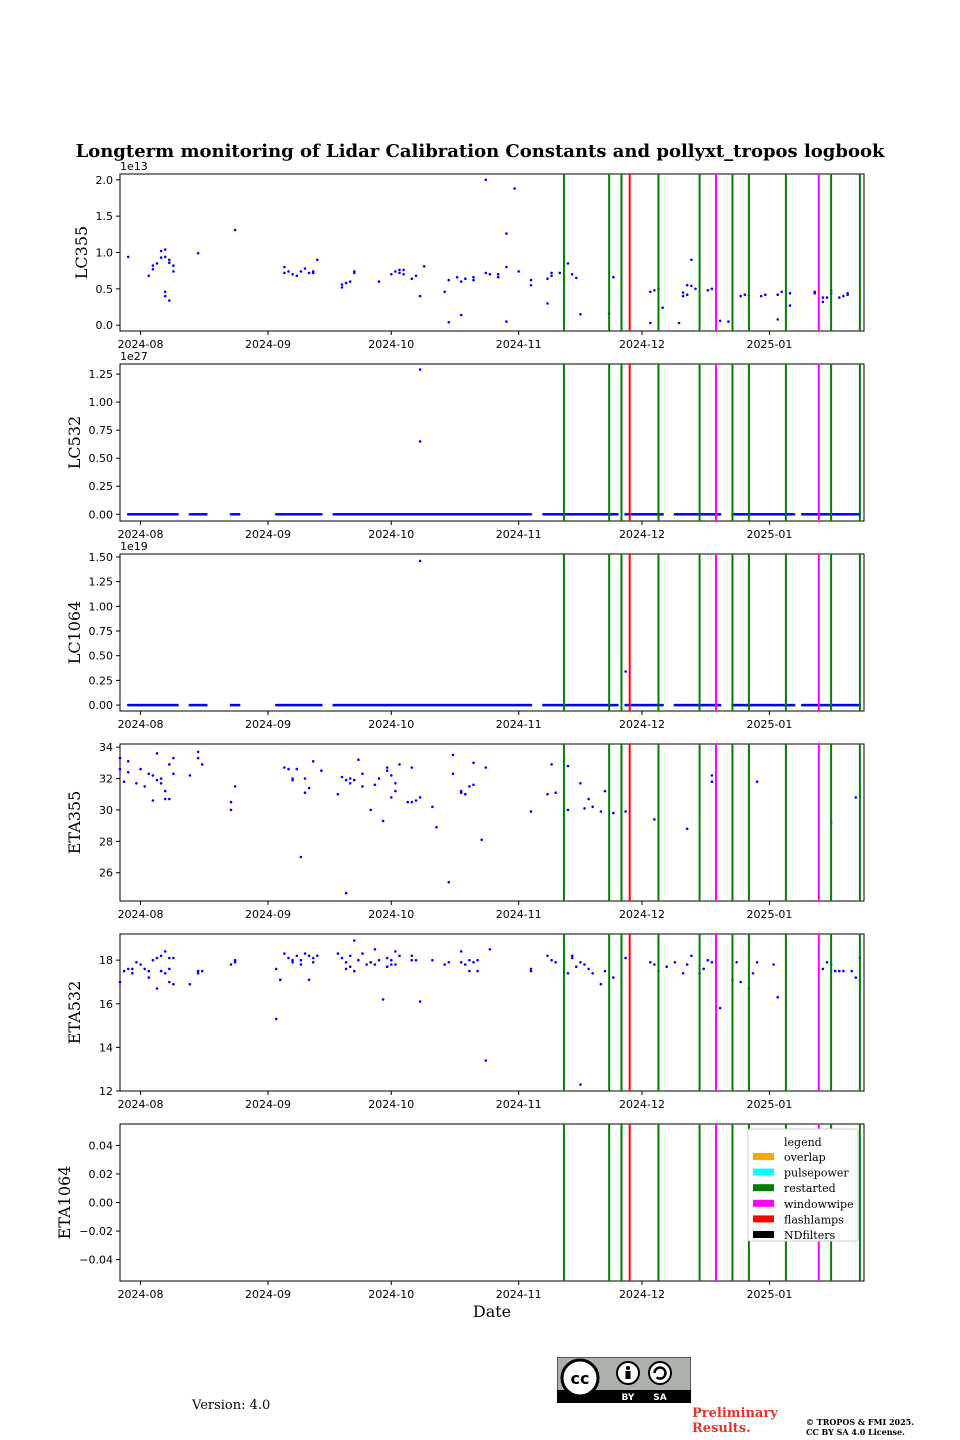  Describe the element at coordinates (101, 705) in the screenshot. I see `y-tick-label: 0.00` at that location.